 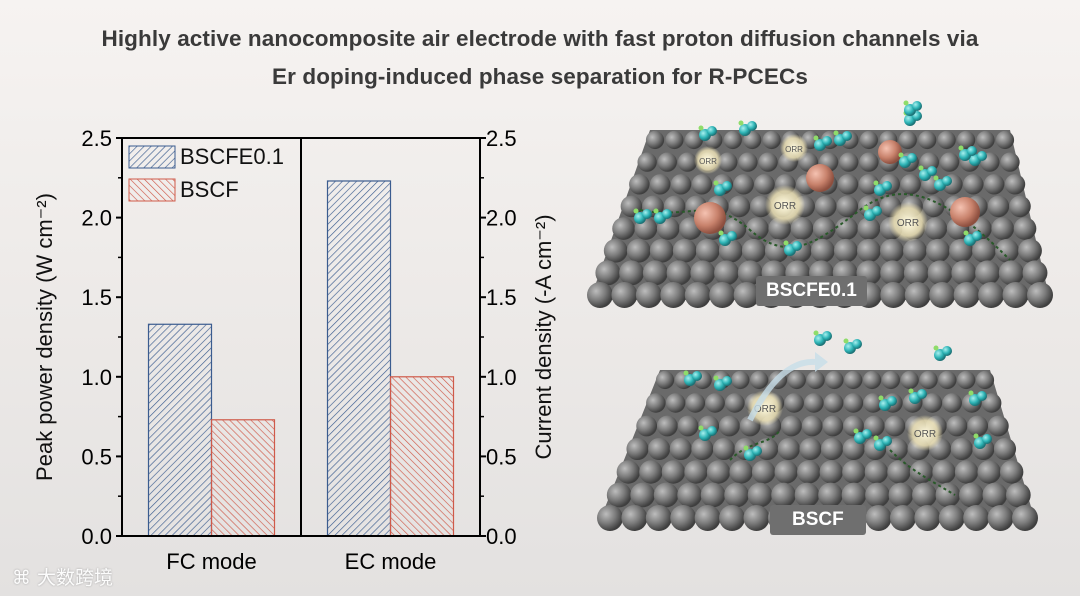 I want to click on watermark-text: 大数跨境, so click(x=75, y=578).